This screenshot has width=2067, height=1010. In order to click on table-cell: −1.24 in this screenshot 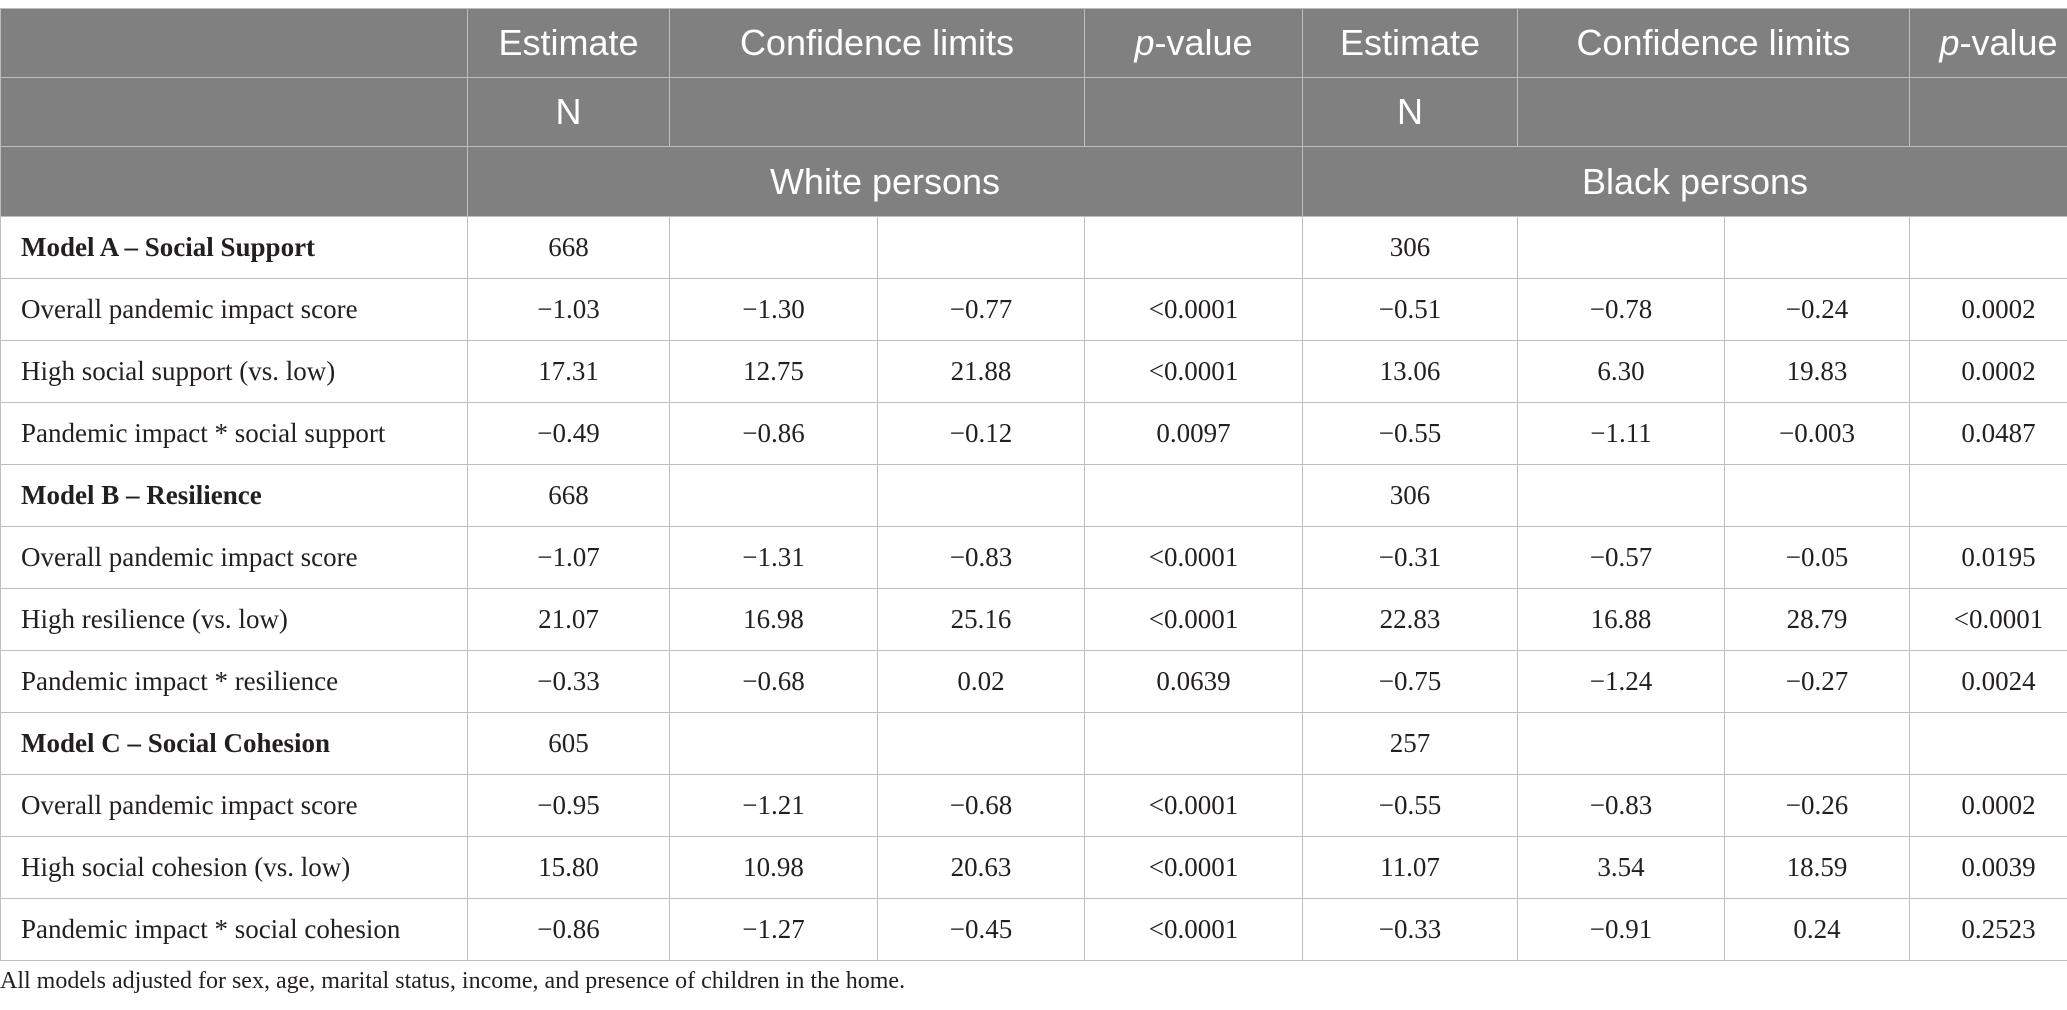, I will do `click(1621, 681)`.